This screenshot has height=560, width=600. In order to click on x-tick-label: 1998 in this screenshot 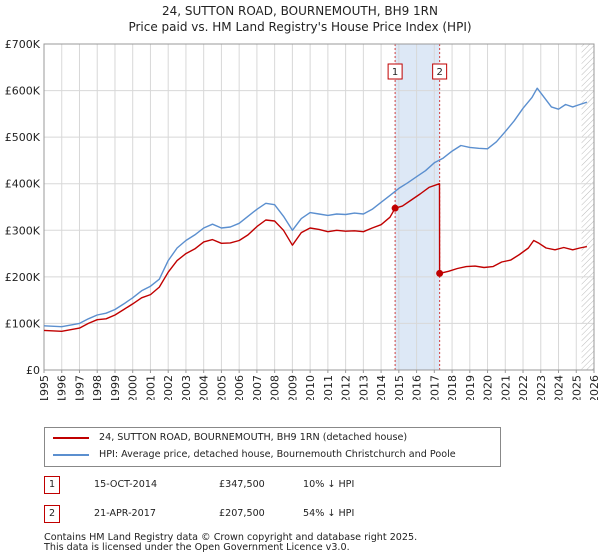, I will do `click(97, 387)`.